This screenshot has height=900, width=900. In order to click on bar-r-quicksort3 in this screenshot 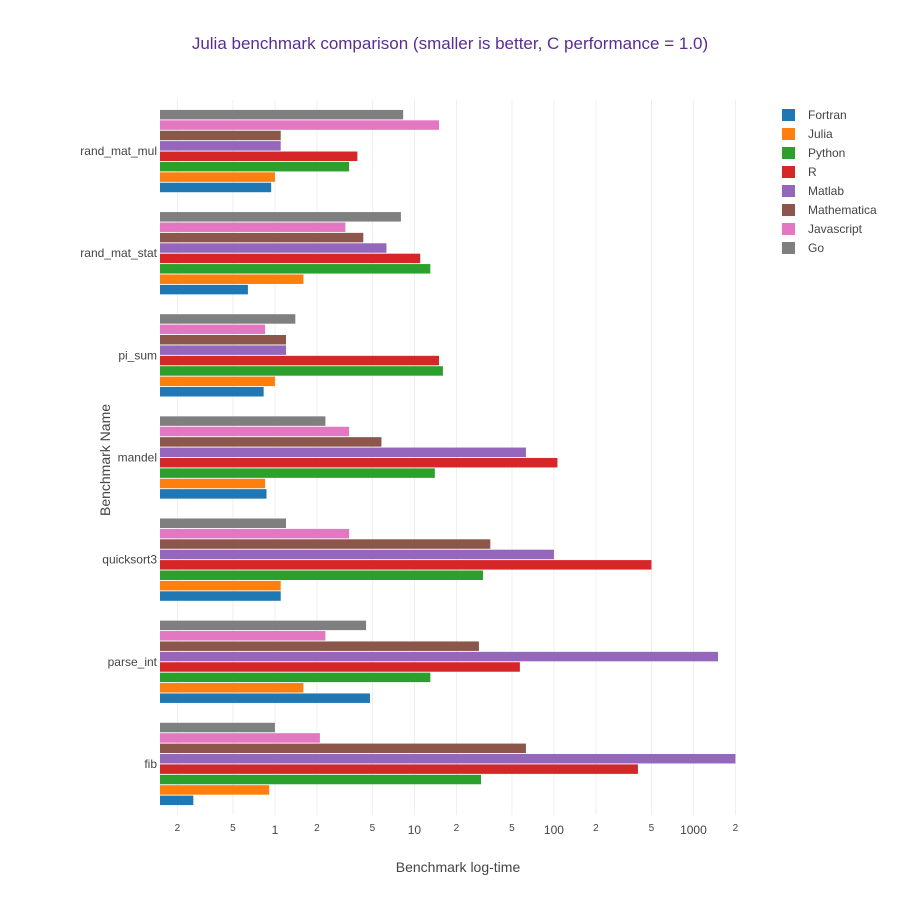, I will do `click(406, 565)`.